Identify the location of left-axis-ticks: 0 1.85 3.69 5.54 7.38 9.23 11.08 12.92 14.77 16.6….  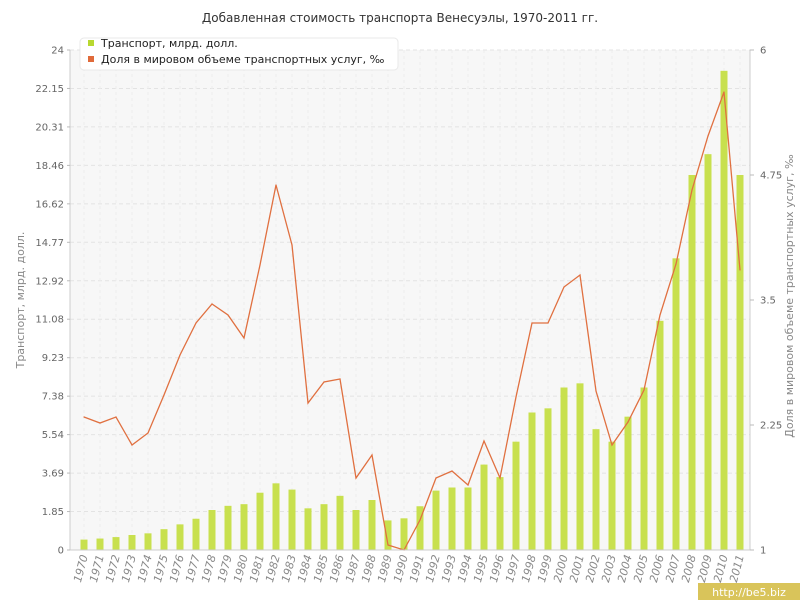
(52, 301).